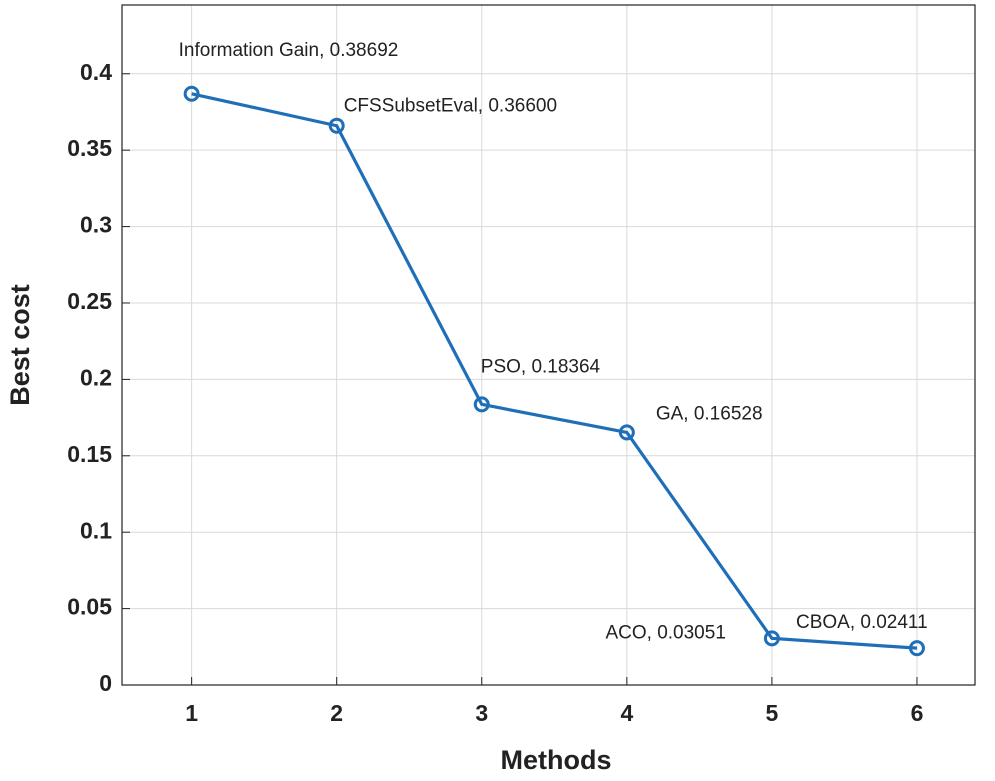  What do you see at coordinates (626, 713) in the screenshot?
I see `x-tick-label: 4` at bounding box center [626, 713].